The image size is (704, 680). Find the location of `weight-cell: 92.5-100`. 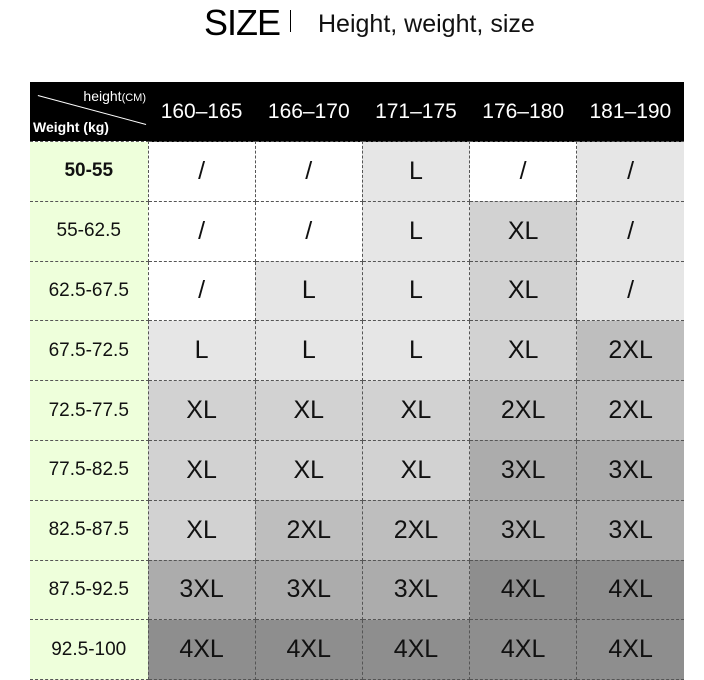

weight-cell: 92.5-100 is located at coordinates (89, 649).